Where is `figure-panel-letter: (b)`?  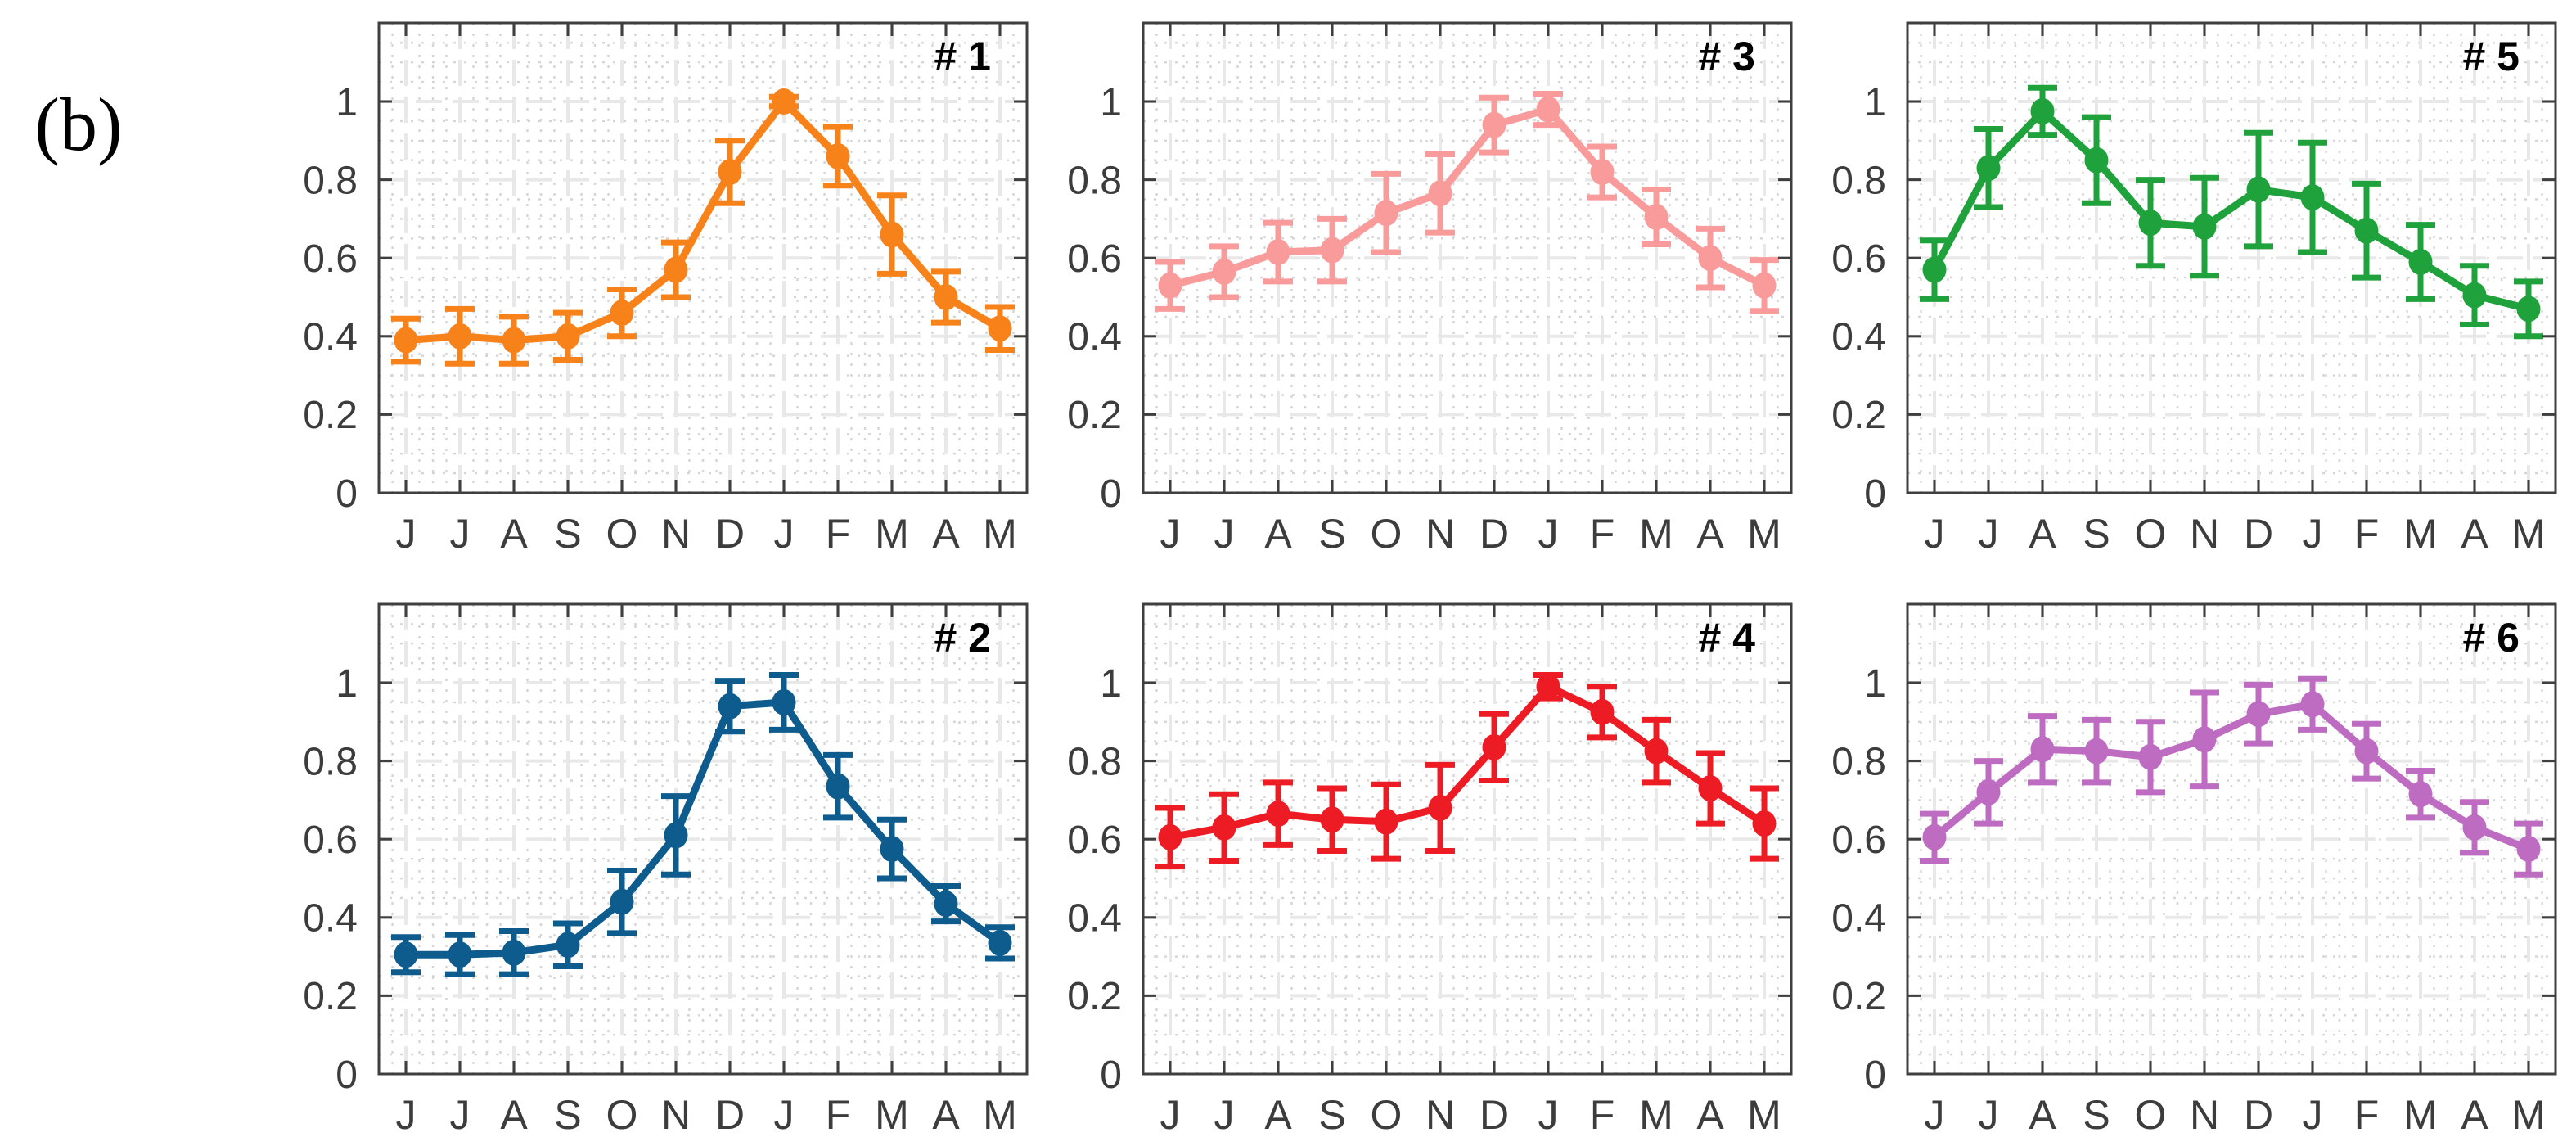
figure-panel-letter: (b) is located at coordinates (78, 125).